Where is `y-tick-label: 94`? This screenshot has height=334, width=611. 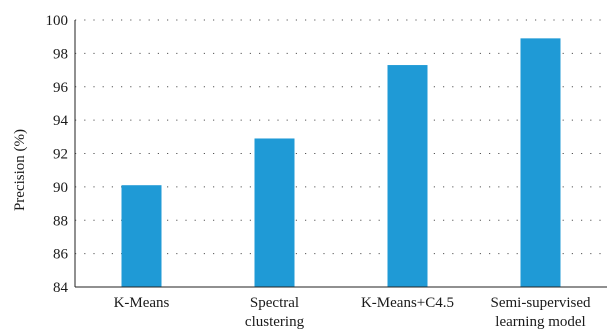 y-tick-label: 94 is located at coordinates (61, 121).